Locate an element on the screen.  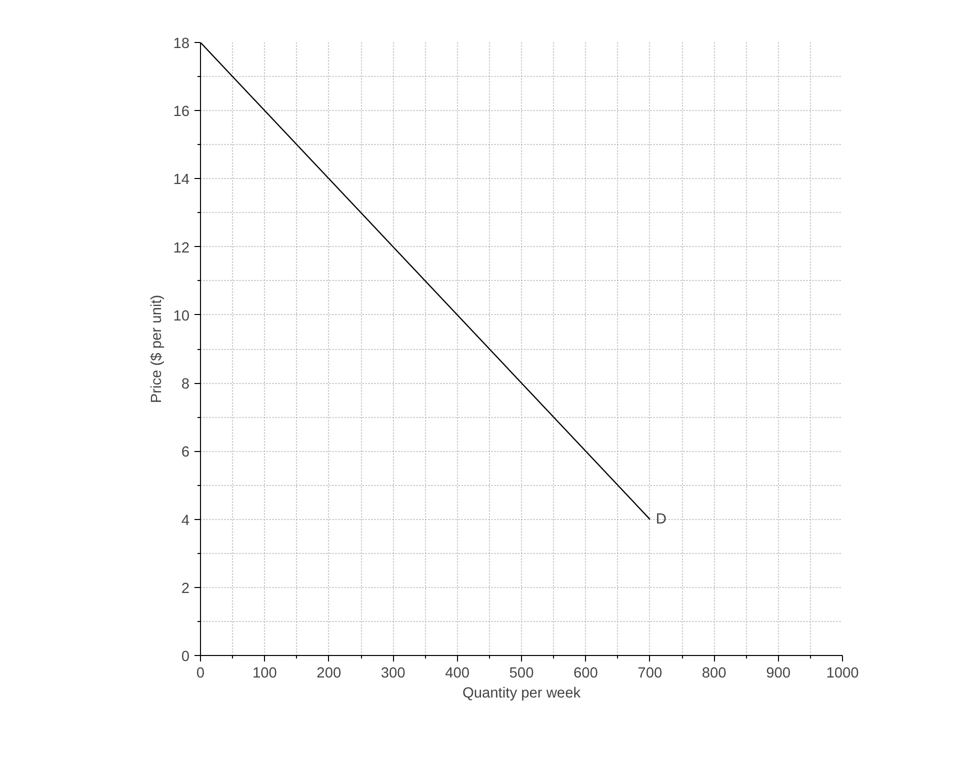
y-tick-label: 14 is located at coordinates (181, 180).